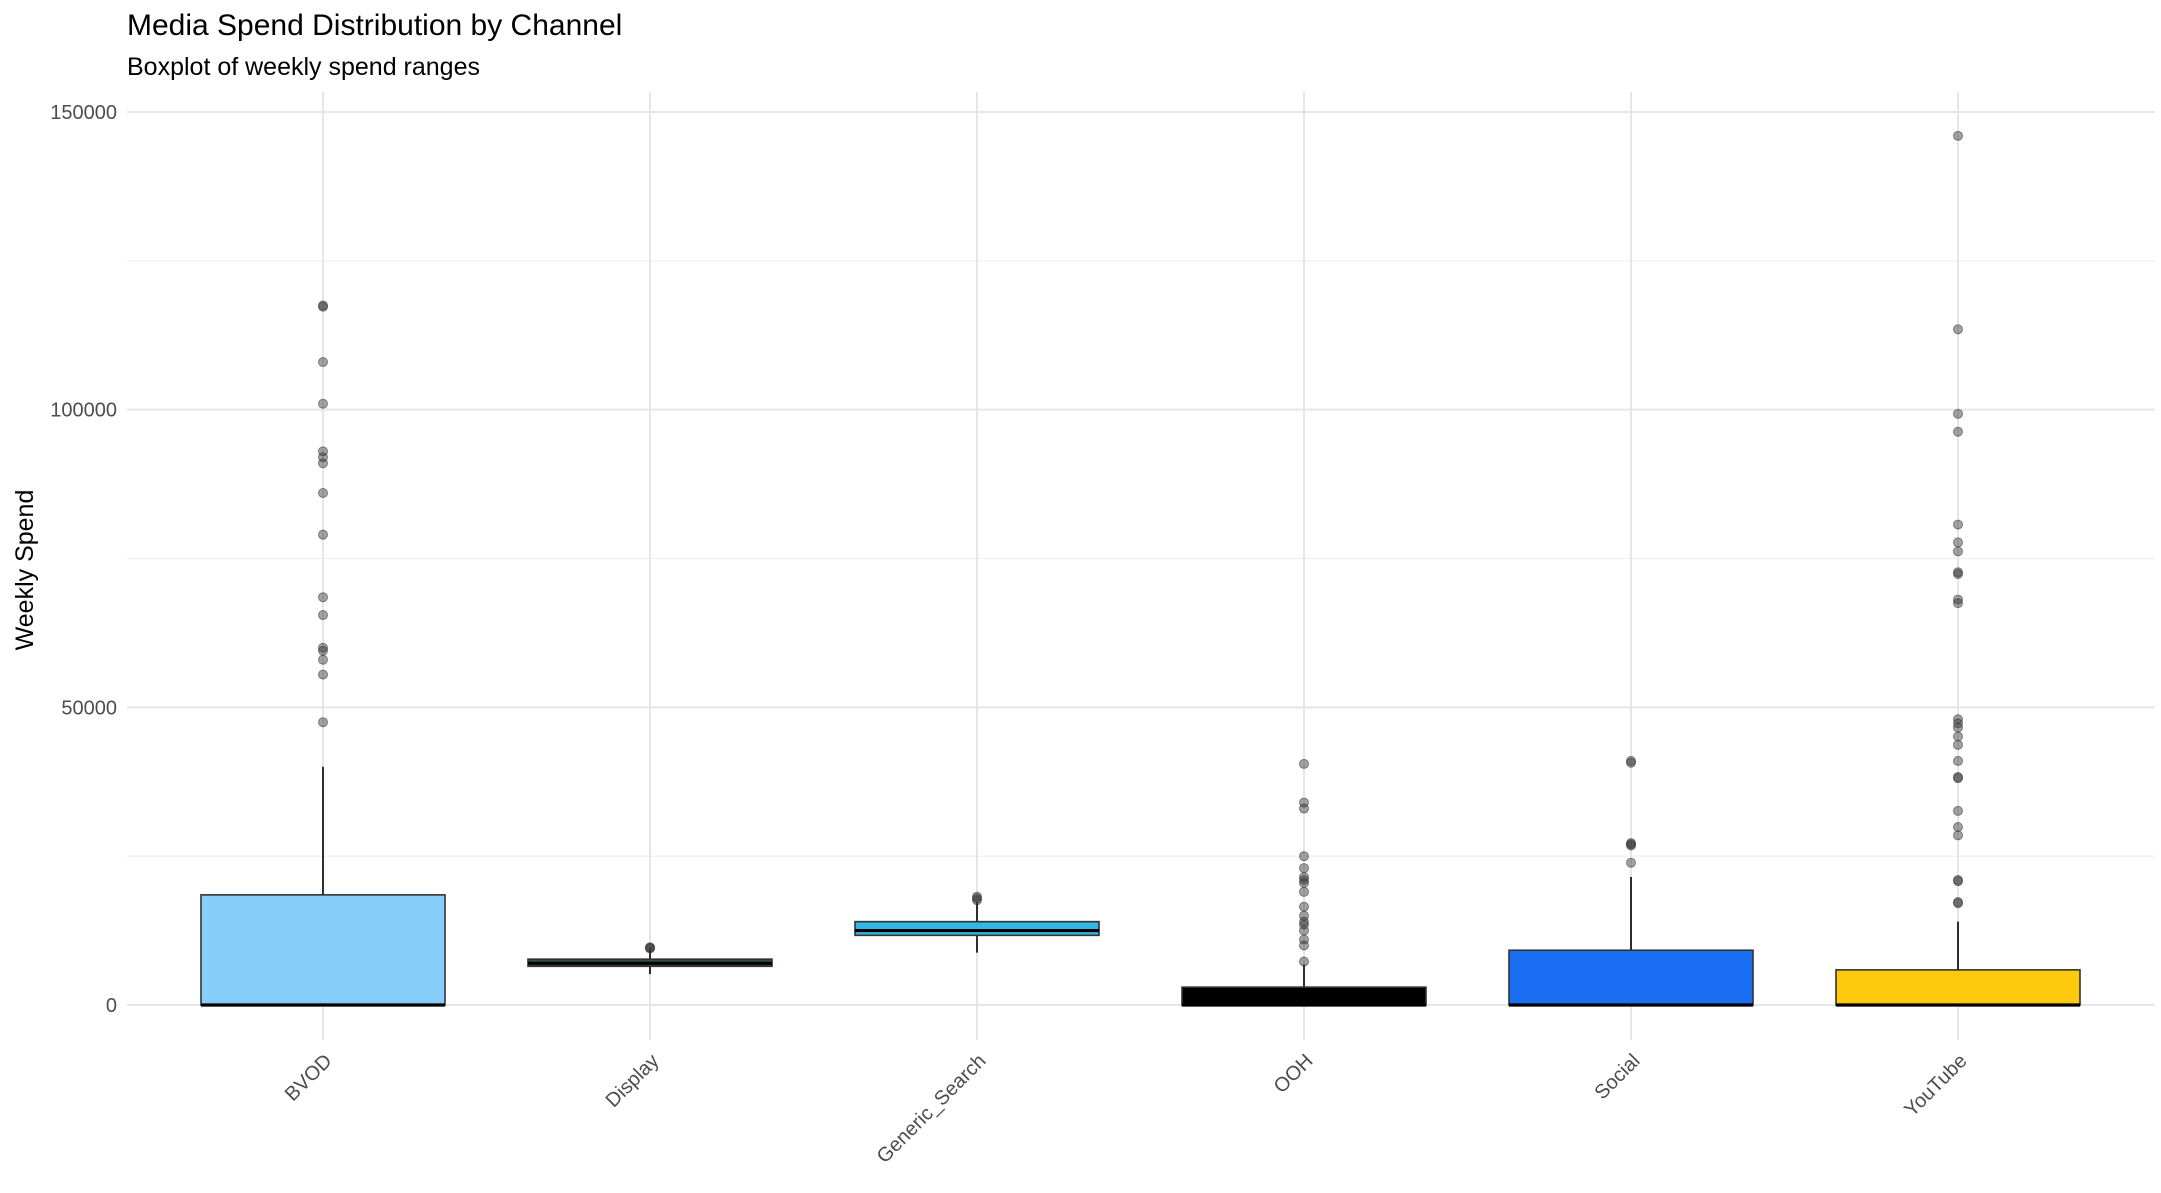 Image resolution: width=2161 pixels, height=1193 pixels. What do you see at coordinates (932, 1109) in the screenshot?
I see `x-tick-label: Generic_Search` at bounding box center [932, 1109].